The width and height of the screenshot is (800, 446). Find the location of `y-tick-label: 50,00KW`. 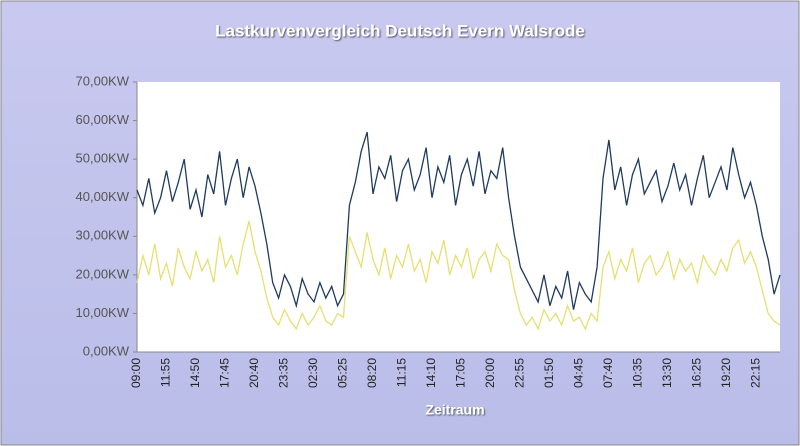

y-tick-label: 50,00KW is located at coordinates (103, 158).